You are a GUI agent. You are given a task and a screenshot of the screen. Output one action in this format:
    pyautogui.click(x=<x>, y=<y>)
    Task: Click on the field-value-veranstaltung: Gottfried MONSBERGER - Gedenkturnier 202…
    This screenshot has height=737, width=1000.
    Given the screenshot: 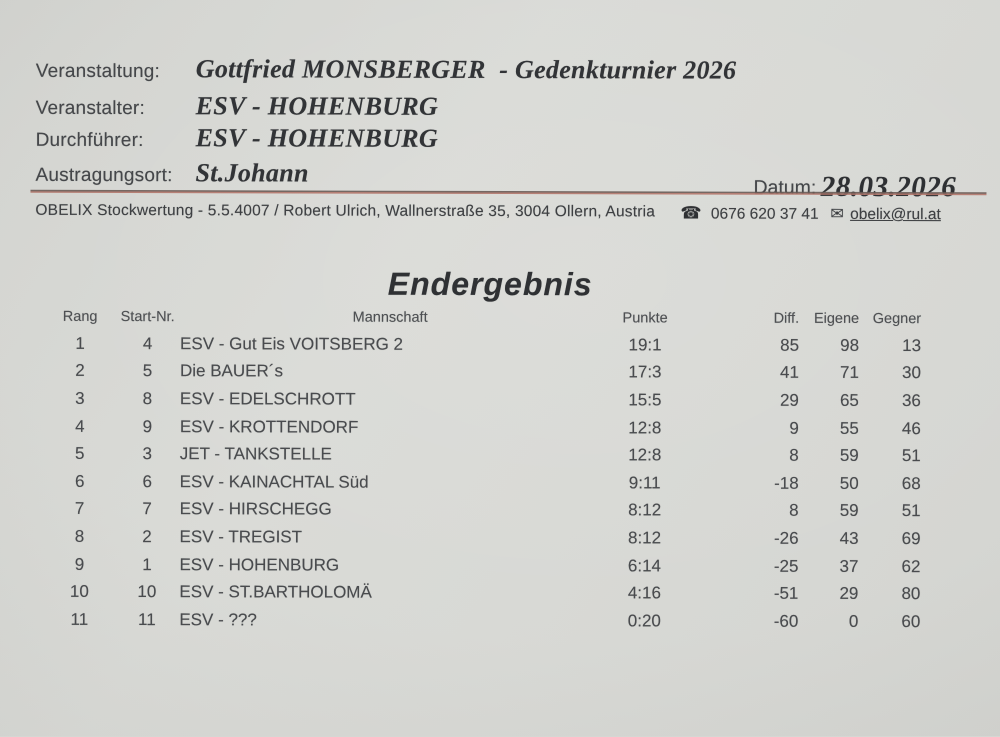 What is the action you would take?
    pyautogui.click(x=466, y=69)
    